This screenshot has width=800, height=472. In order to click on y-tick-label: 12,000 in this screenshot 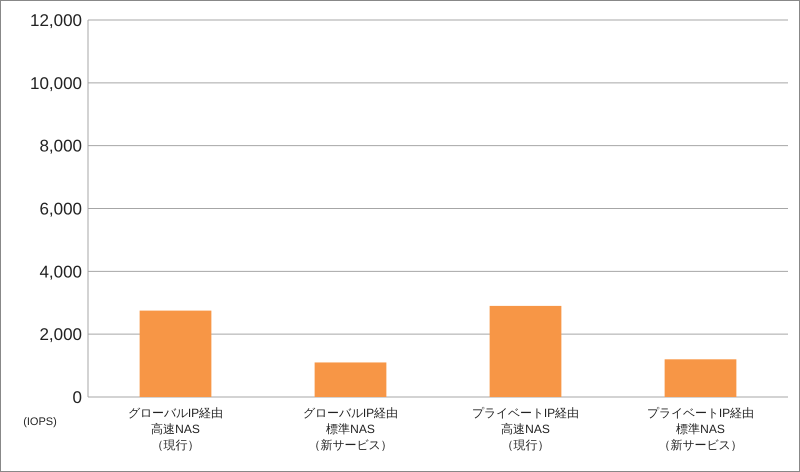, I will do `click(56, 20)`.